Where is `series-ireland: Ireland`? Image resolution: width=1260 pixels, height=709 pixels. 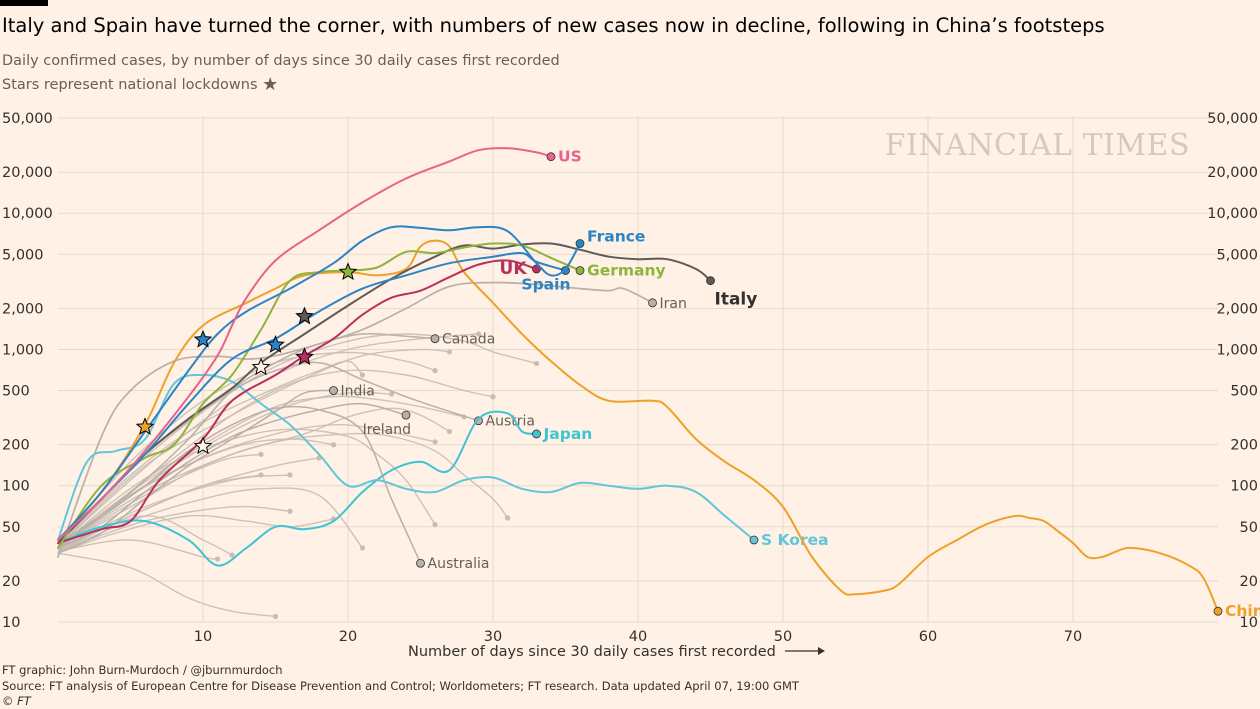
series-ireland: Ireland is located at coordinates (234, 475).